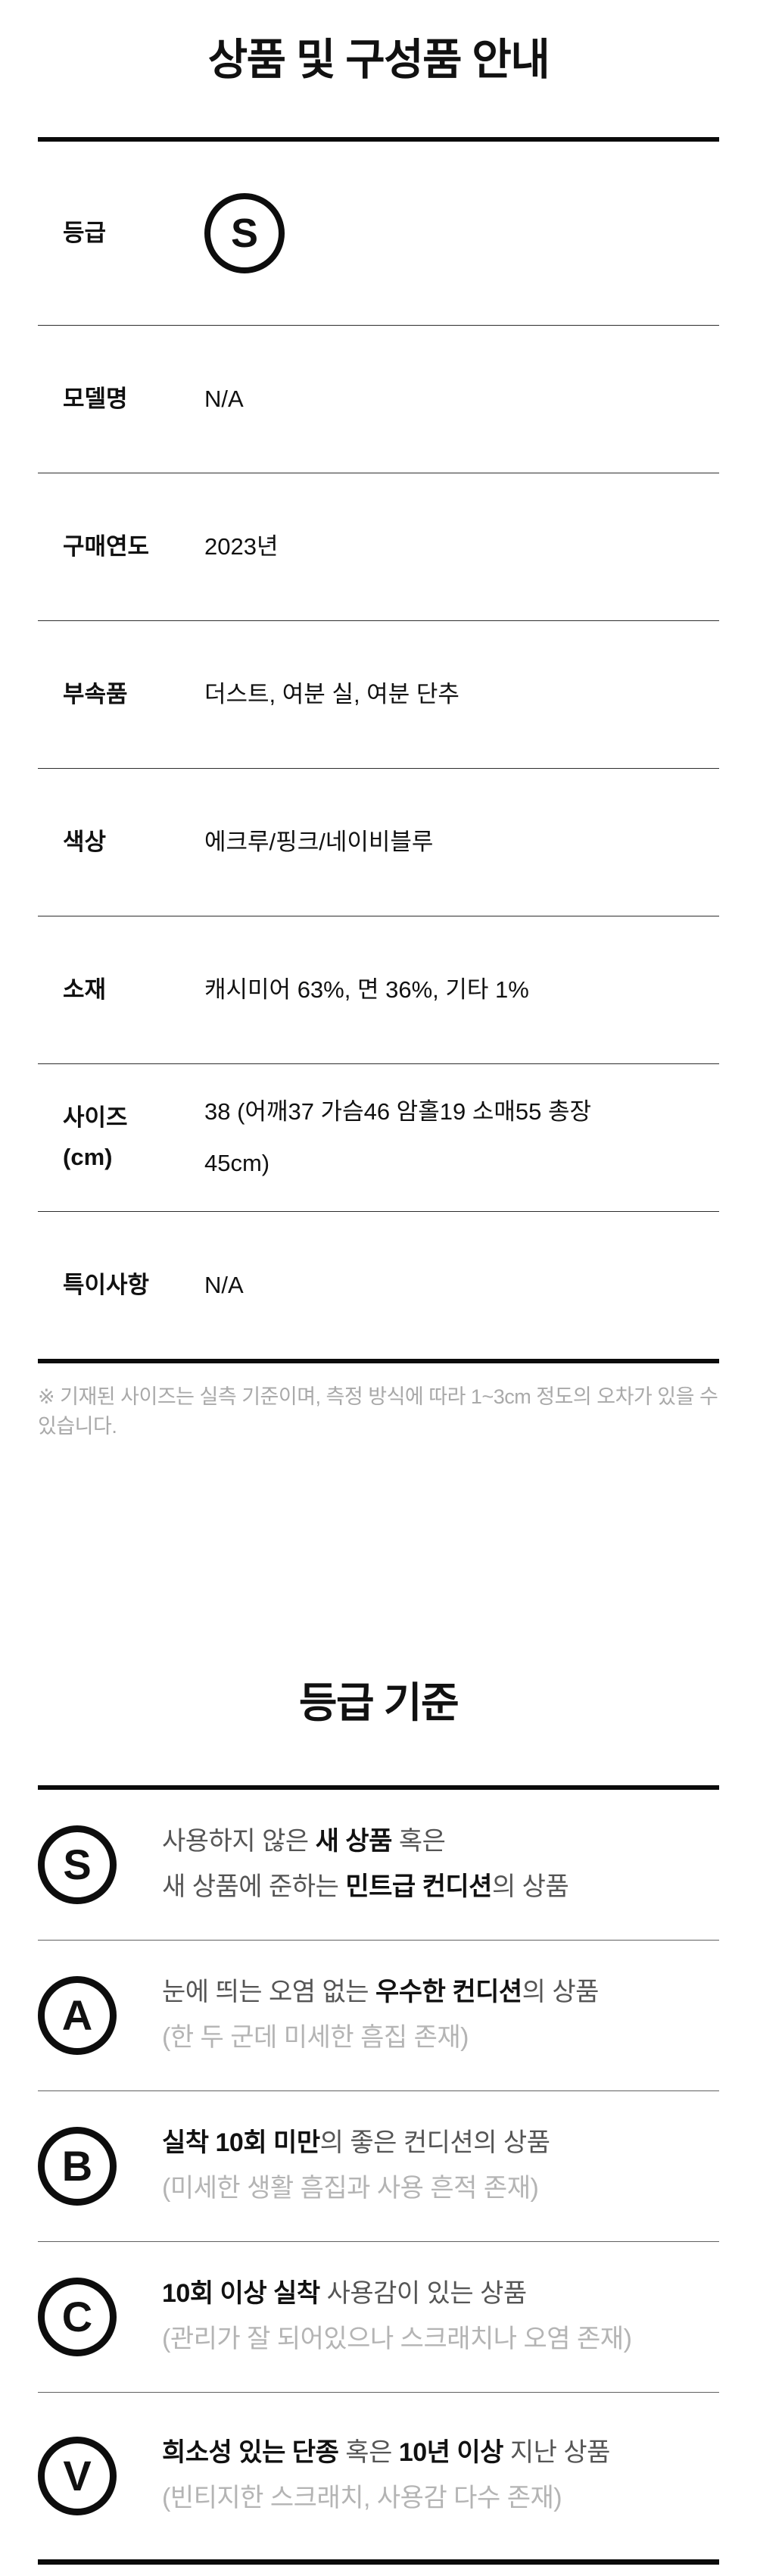 This screenshot has height=2576, width=757. Describe the element at coordinates (107, 546) in the screenshot. I see `row-label: 구매연도` at that location.